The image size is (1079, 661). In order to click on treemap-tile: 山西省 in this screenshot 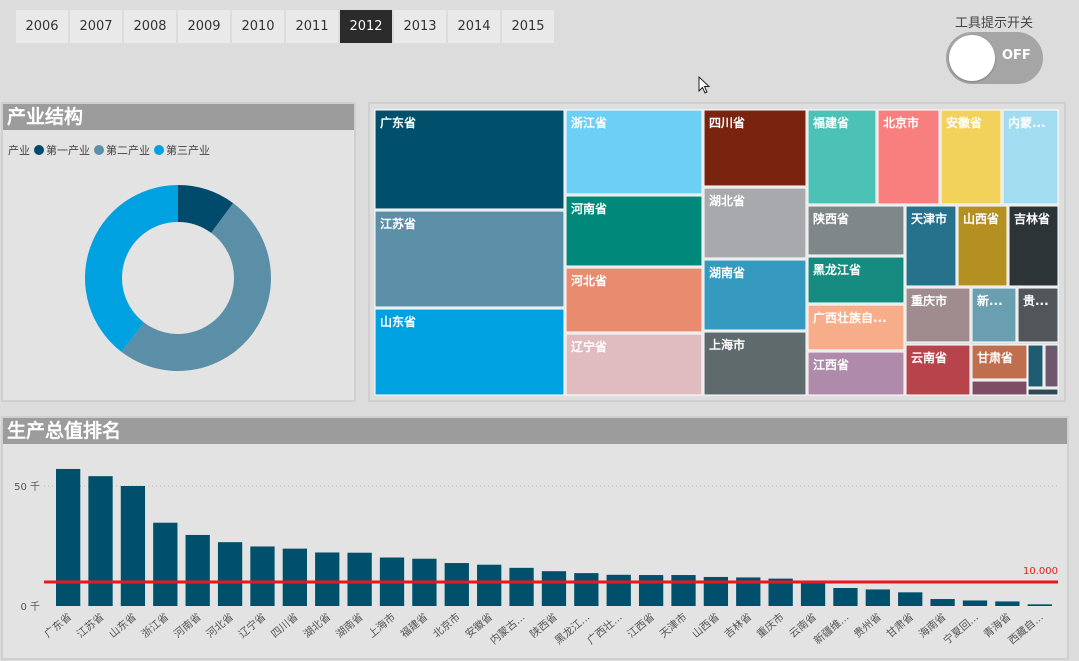, I will do `click(982, 246)`.